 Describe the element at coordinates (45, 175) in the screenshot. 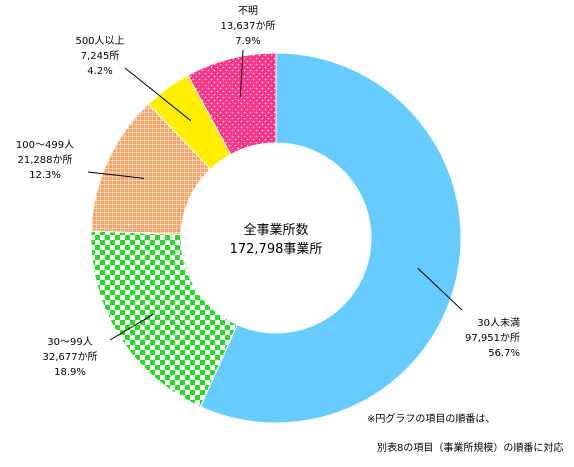

I see `label-100-499-percent: 12.3%` at that location.